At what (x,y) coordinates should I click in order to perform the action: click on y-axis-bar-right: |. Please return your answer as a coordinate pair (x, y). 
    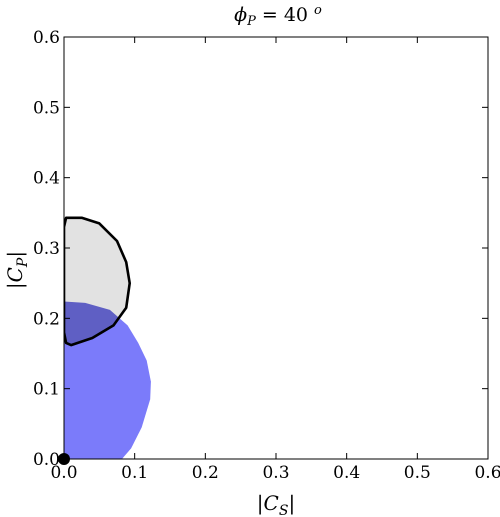
    Looking at the image, I should click on (15, 254).